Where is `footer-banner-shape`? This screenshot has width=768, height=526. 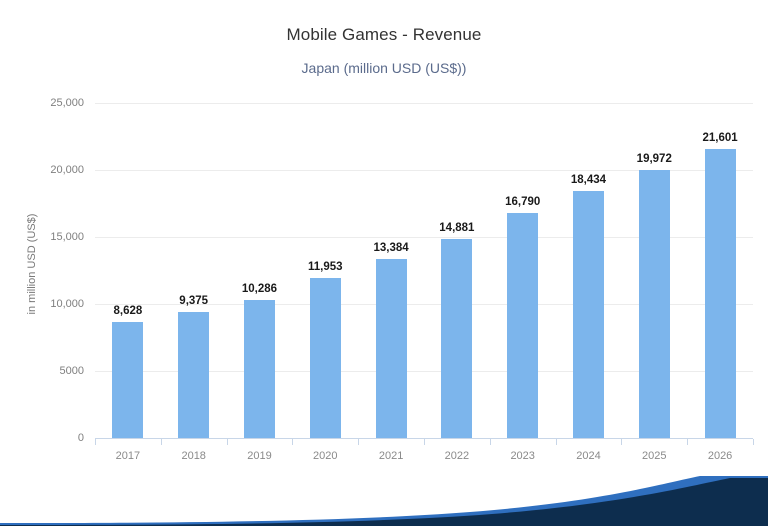 footer-banner-shape is located at coordinates (384, 501).